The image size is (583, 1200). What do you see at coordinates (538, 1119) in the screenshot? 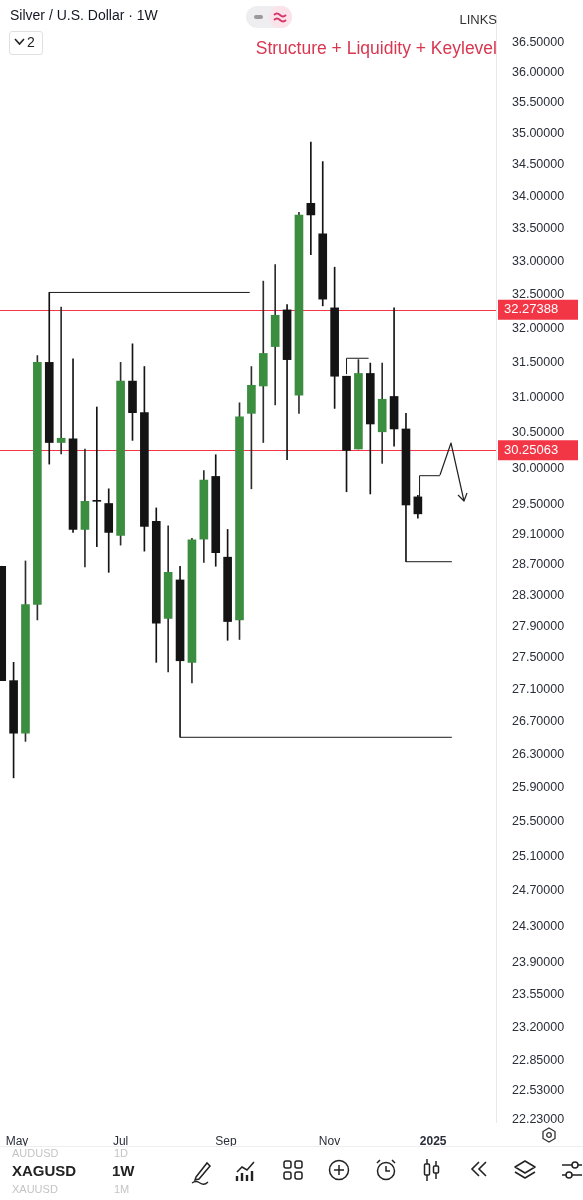
I see `y-tick-label: 22.23000` at bounding box center [538, 1119].